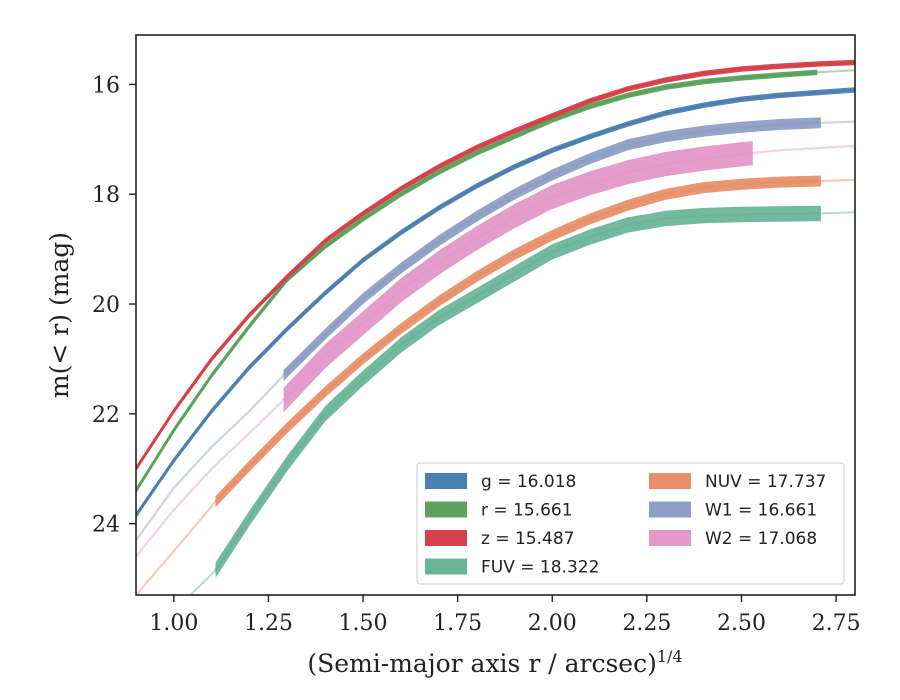 The image size is (900, 700). Describe the element at coordinates (106, 195) in the screenshot. I see `y-tick-label: 18` at that location.